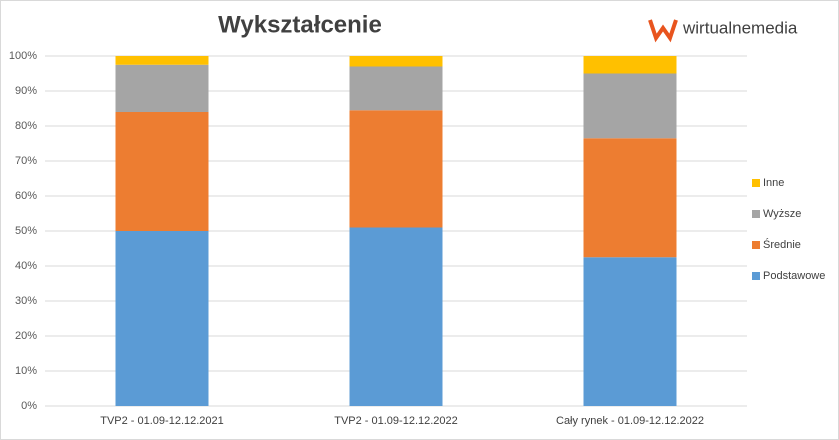 This screenshot has width=839, height=440. What do you see at coordinates (794, 276) in the screenshot?
I see `legend-label: Podstawowe` at bounding box center [794, 276].